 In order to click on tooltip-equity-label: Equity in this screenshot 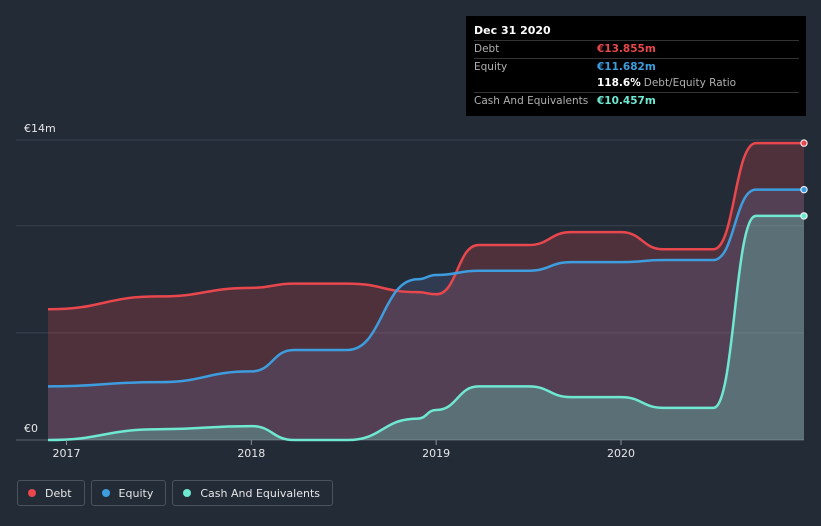, I will do `click(491, 66)`.